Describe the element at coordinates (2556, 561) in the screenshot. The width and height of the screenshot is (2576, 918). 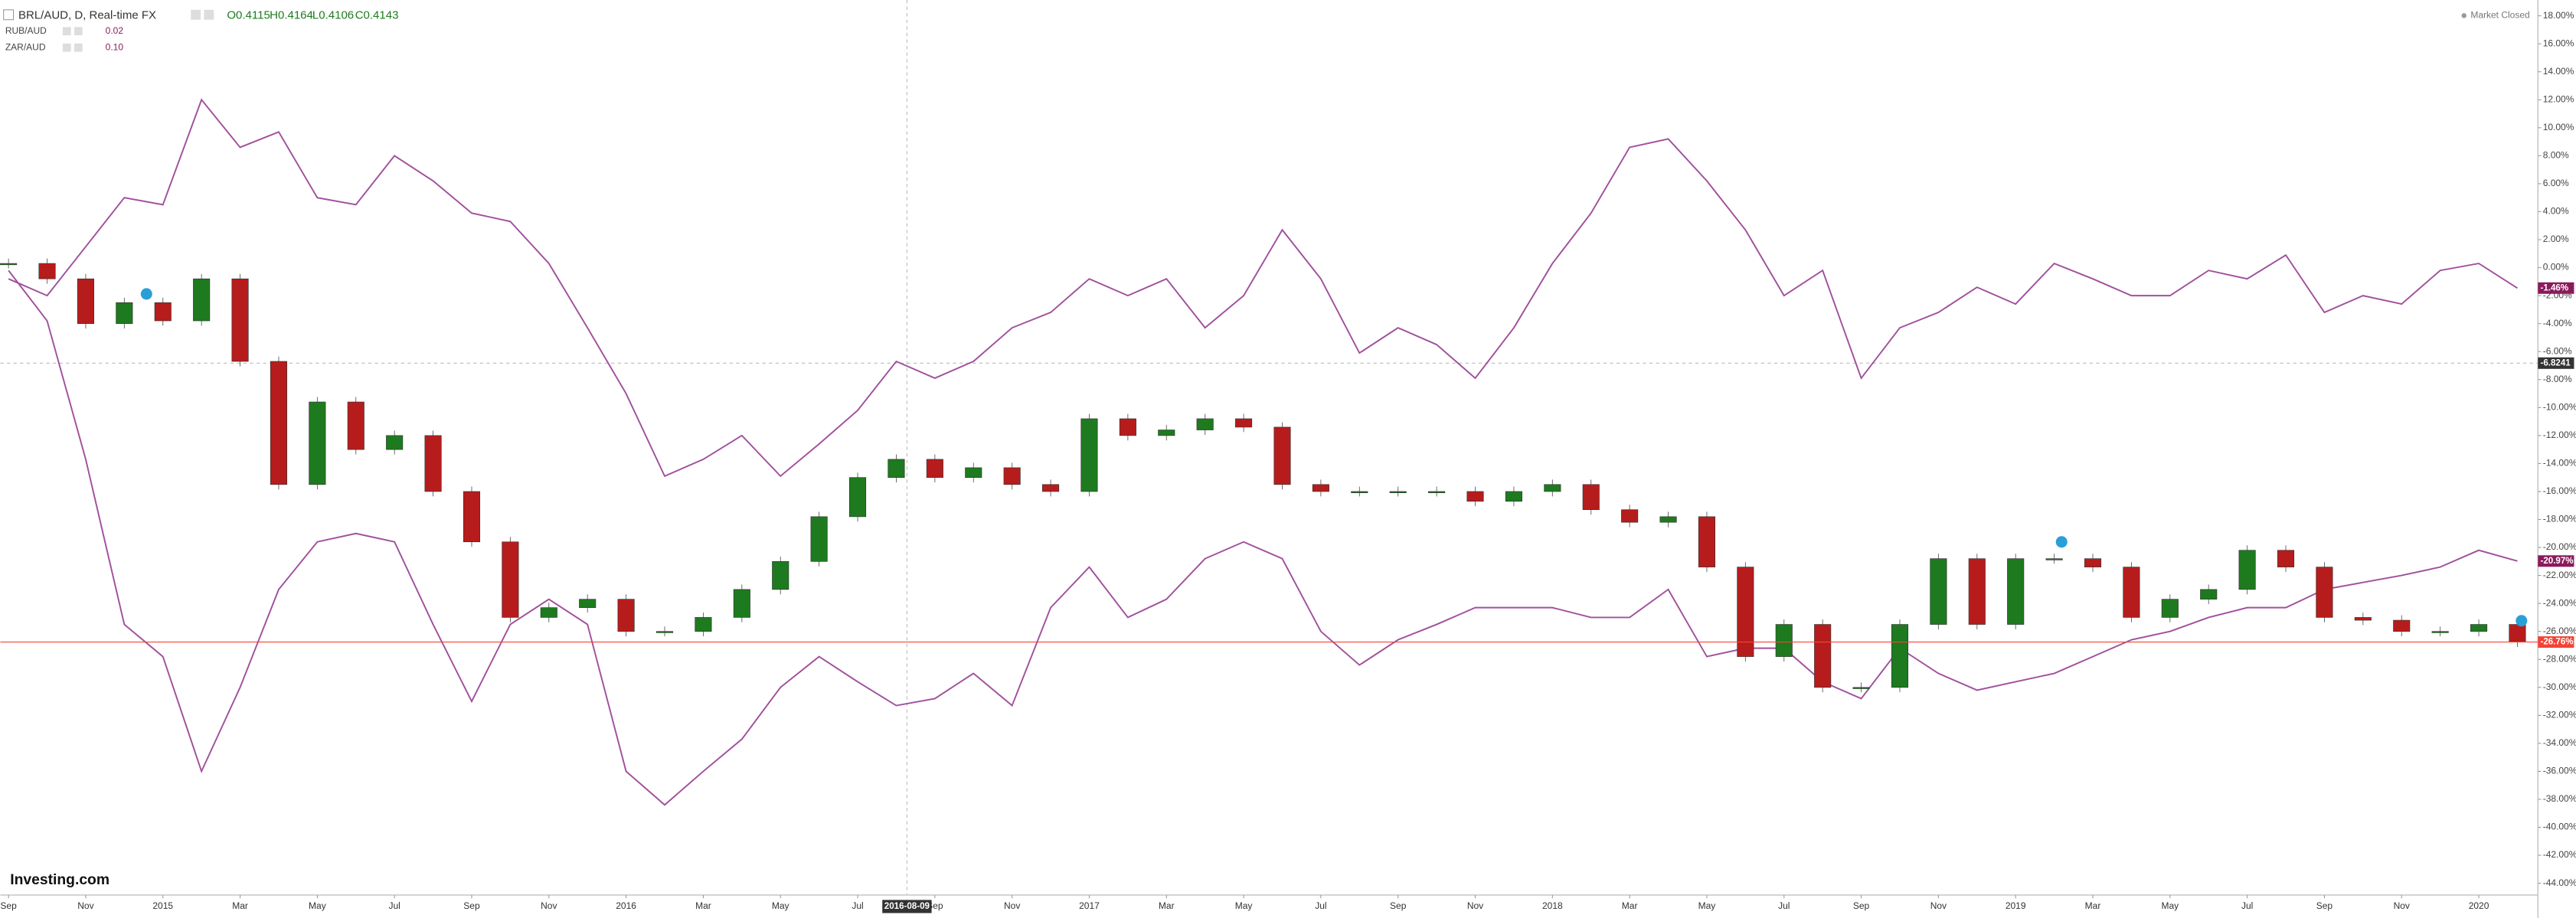
I see `last-value-label: -20.97%` at that location.